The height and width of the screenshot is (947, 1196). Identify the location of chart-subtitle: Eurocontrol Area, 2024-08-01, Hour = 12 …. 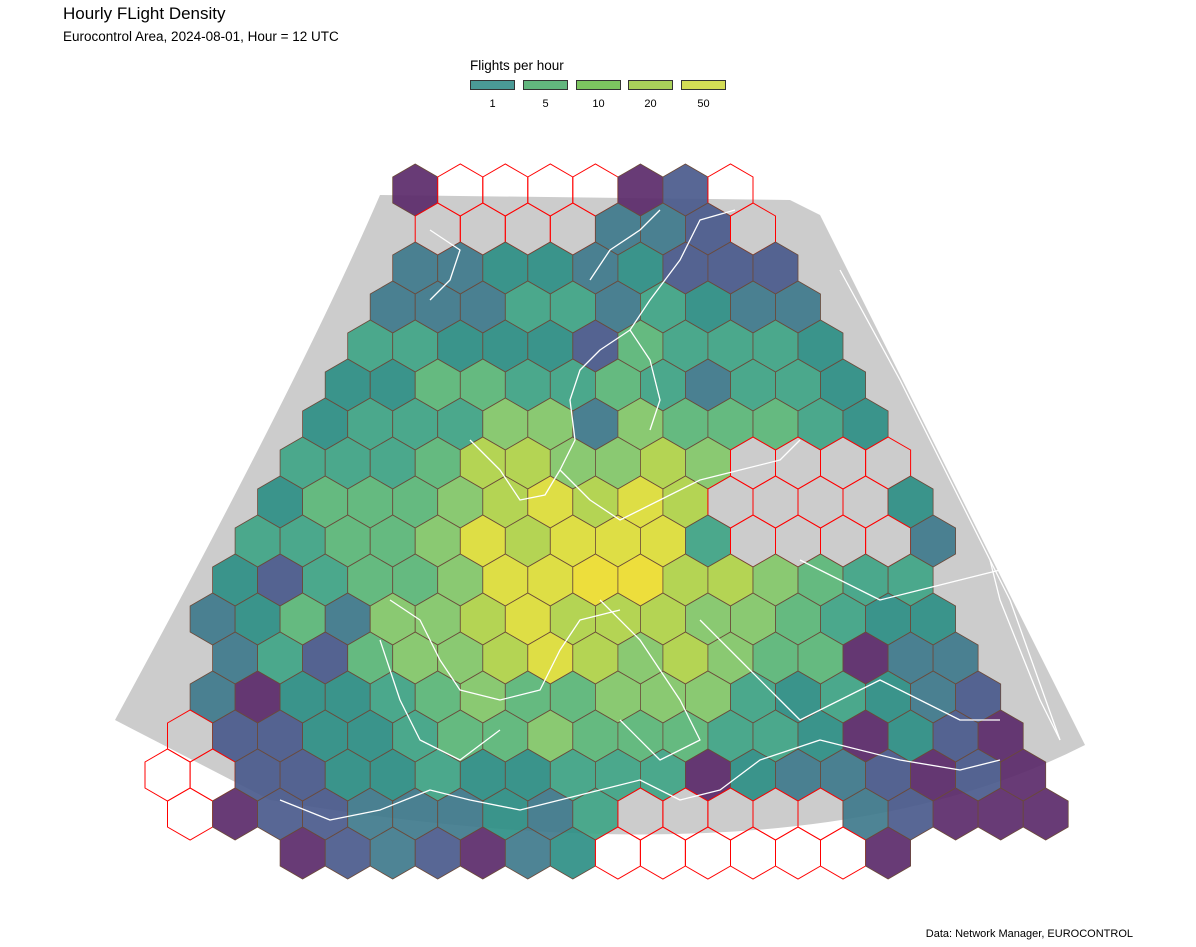
(201, 36).